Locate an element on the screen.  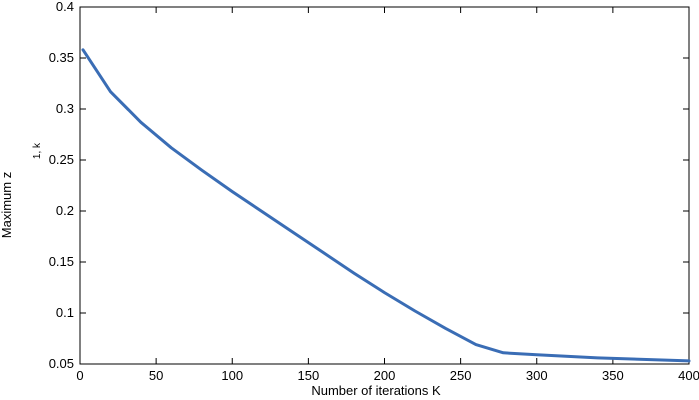
y-tick-label: 0.4 is located at coordinates (65, 7).